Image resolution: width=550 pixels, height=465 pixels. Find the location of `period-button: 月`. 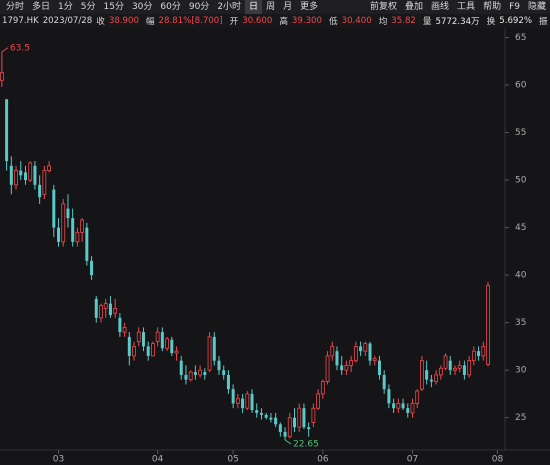

period-button: 月 is located at coordinates (288, 7).